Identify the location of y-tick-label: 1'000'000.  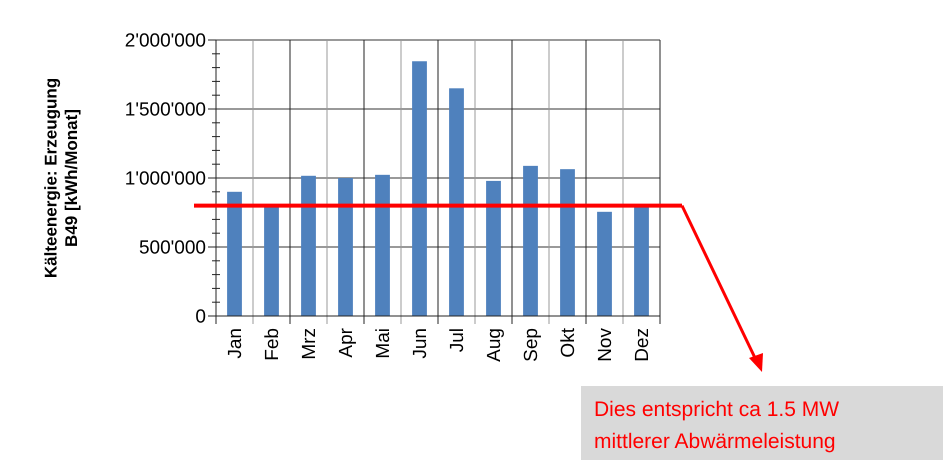
(165, 179).